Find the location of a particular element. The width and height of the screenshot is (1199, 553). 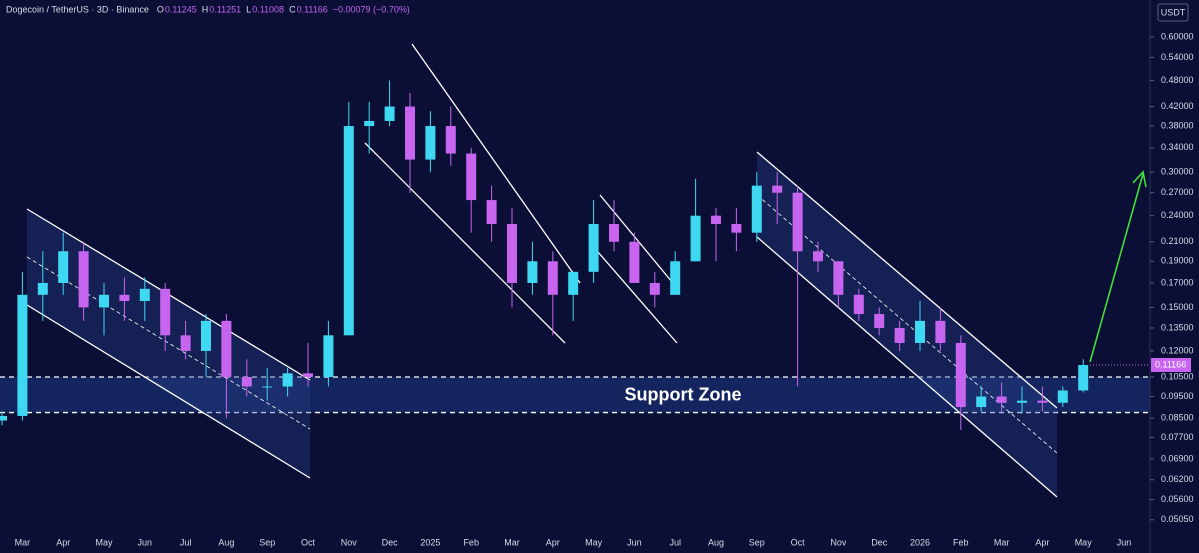

y-tick-label: 0.05050 is located at coordinates (1177, 519).